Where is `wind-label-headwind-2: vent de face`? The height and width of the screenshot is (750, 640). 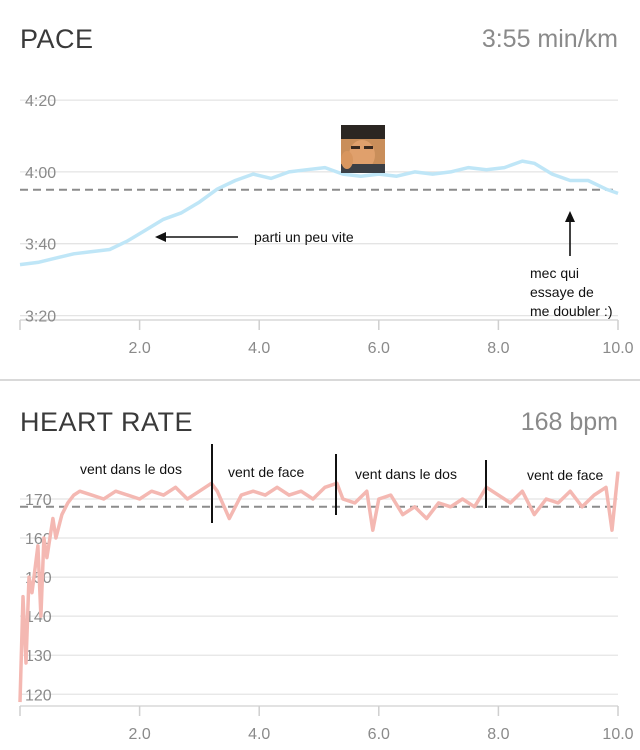 wind-label-headwind-2: vent de face is located at coordinates (565, 475).